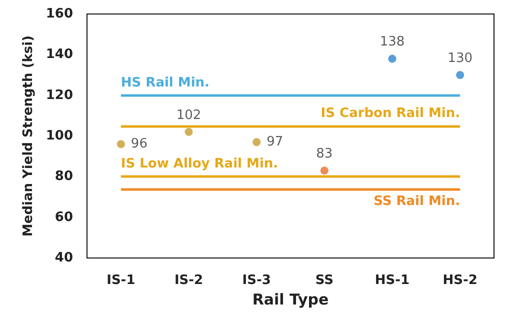 The image size is (507, 320). I want to click on x-tick-label: HS-1, so click(392, 280).